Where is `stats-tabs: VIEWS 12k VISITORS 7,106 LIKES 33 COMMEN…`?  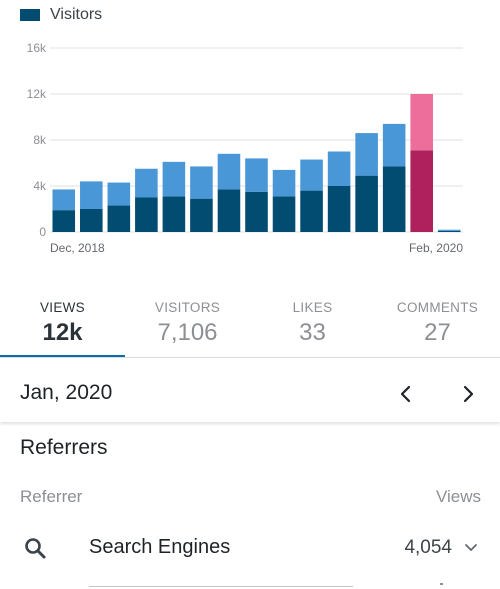
stats-tabs: VIEWS 12k VISITORS 7,106 LIKES 33 COMMEN… is located at coordinates (250, 324).